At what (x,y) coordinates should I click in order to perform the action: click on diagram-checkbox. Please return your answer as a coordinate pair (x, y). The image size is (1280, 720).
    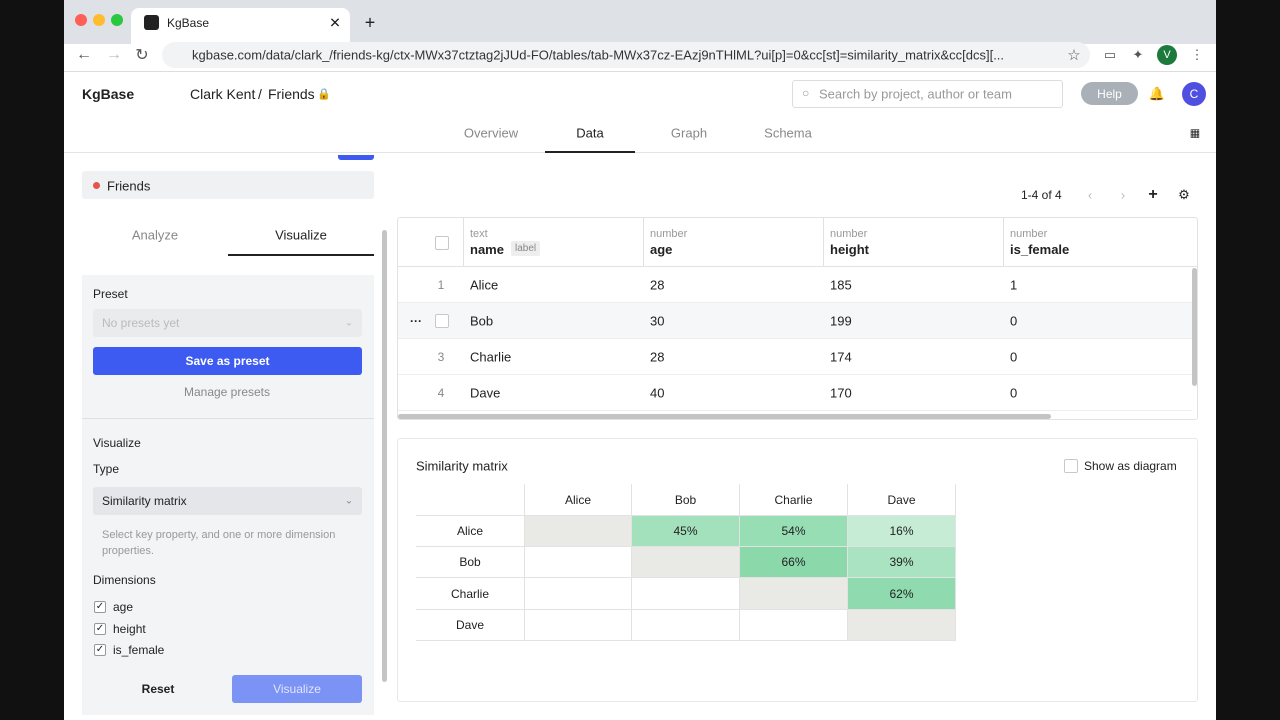
    Looking at the image, I should click on (1071, 466).